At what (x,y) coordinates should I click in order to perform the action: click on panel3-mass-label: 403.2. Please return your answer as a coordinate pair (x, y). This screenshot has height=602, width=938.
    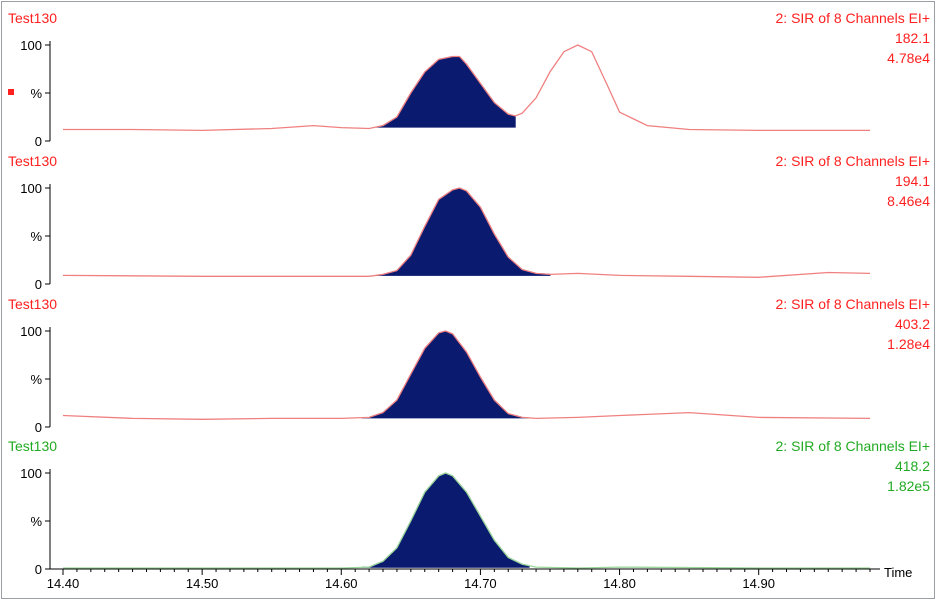
    Looking at the image, I should click on (912, 324).